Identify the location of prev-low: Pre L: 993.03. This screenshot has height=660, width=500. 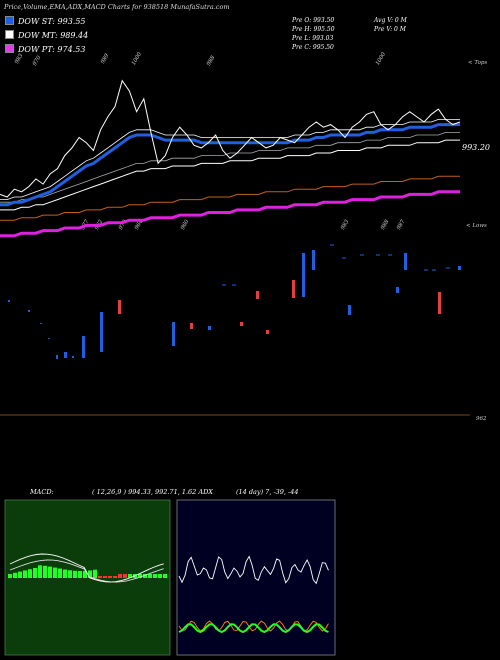
(313, 38).